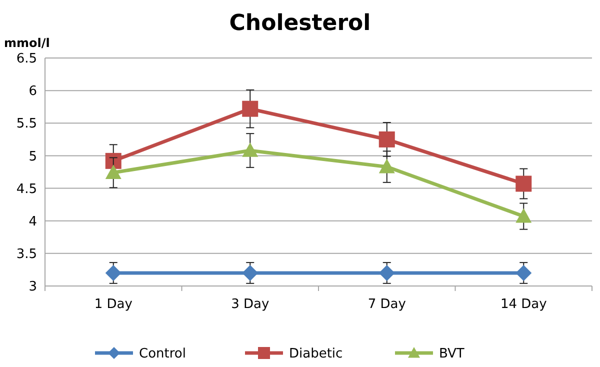 This screenshot has height=367, width=600. Describe the element at coordinates (113, 304) in the screenshot. I see `x-tick-label: 1 Day` at that location.